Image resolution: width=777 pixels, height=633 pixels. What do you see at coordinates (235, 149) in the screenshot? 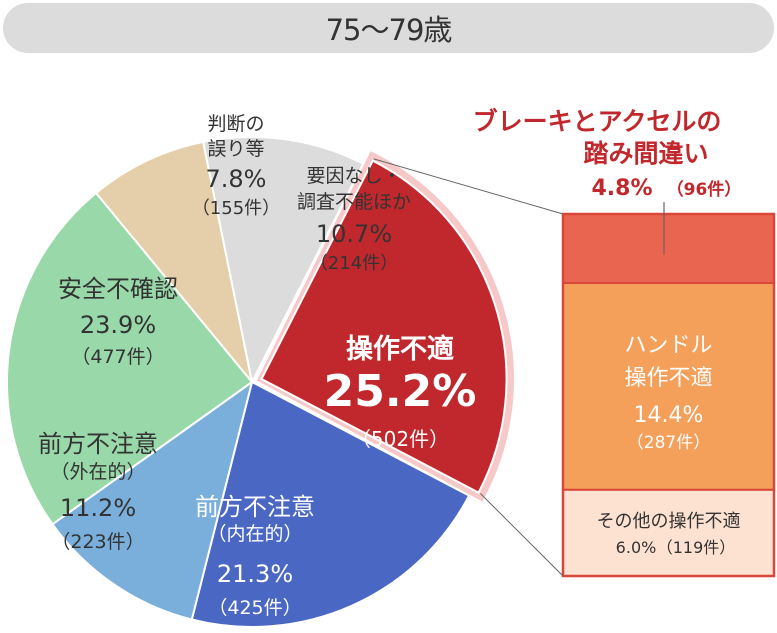
I see `slice-name-line: 誤り等` at bounding box center [235, 149].